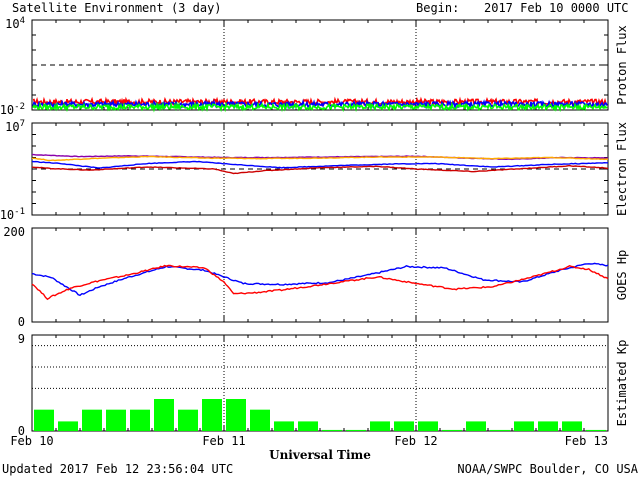  I want to click on updated-timestamp: Updated 2017 Feb 12 23:56:04 UTC, so click(117, 469).